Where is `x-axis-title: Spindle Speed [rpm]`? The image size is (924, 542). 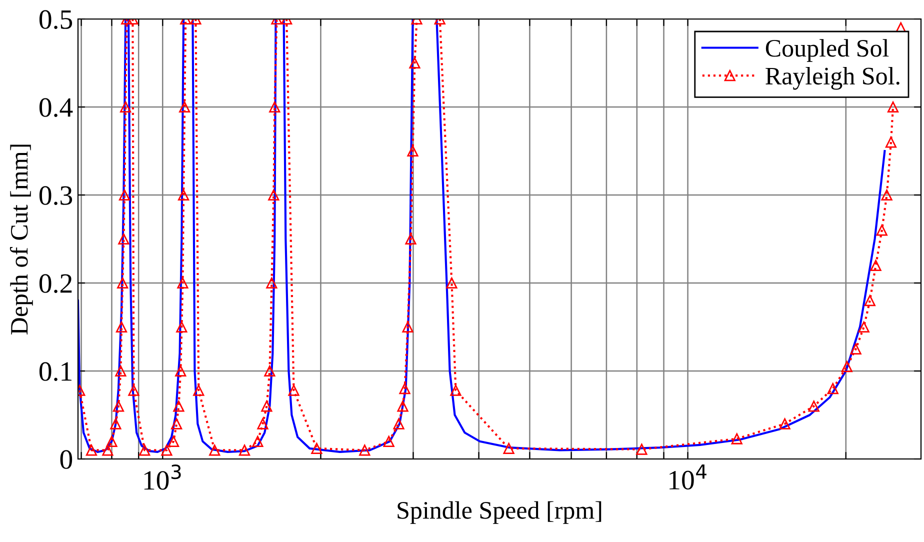 x-axis-title: Spindle Speed [rpm] is located at coordinates (500, 512).